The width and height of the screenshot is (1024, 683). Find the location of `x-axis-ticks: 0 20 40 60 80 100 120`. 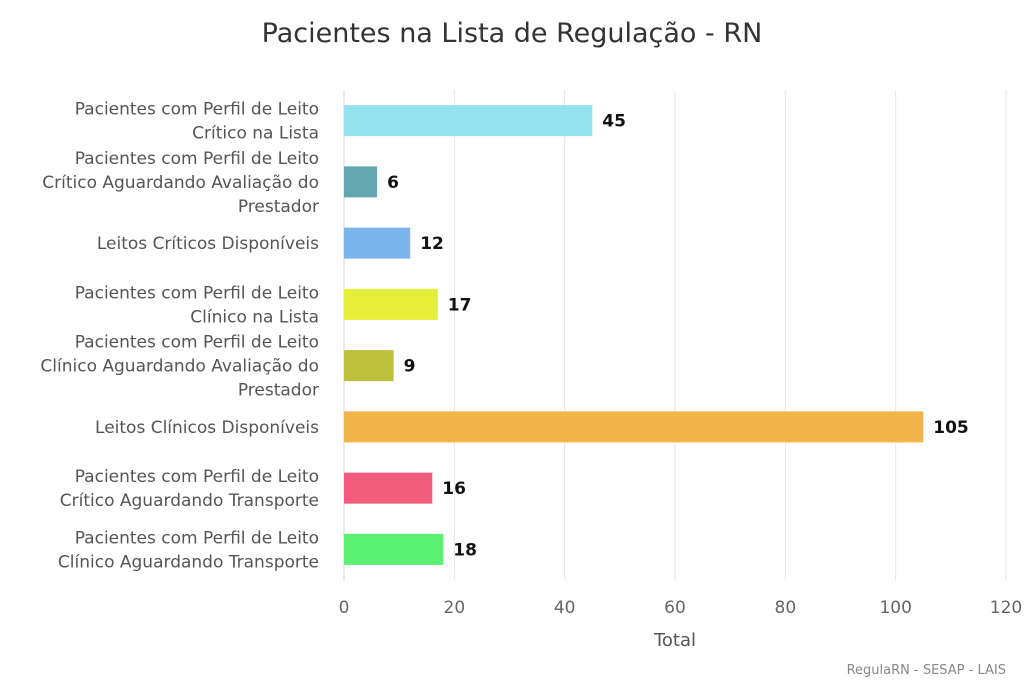

x-axis-ticks: 0 20 40 60 80 100 120 is located at coordinates (681, 608).